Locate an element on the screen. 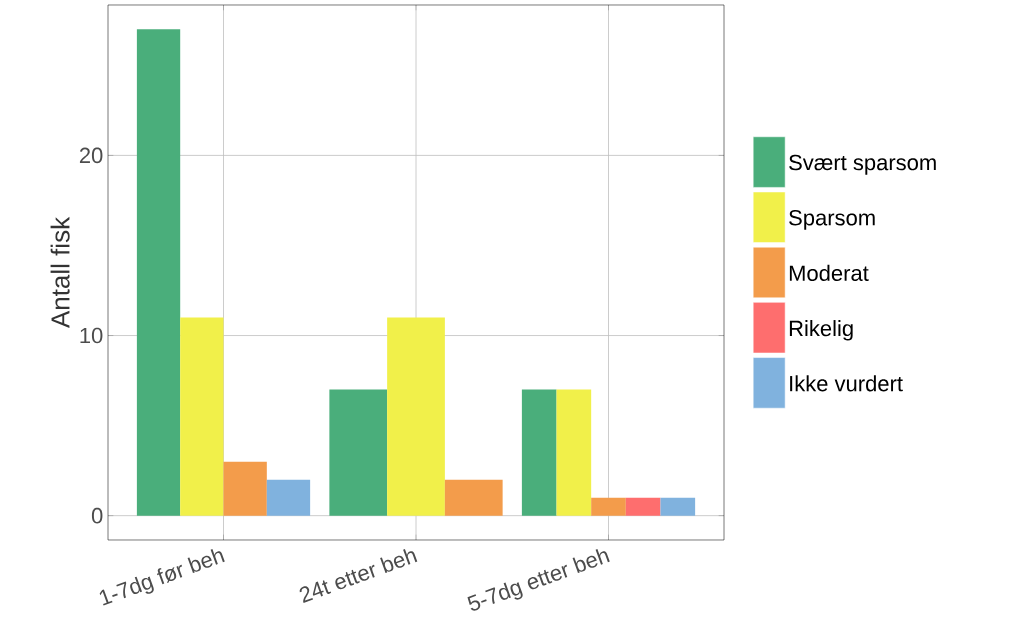 The image size is (1012, 641). y-tick-label: 20 is located at coordinates (91, 155).